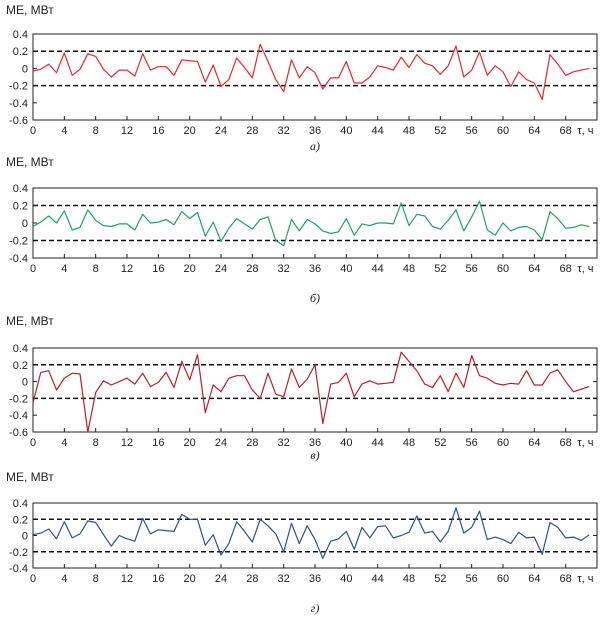 This screenshot has height=620, width=603. Describe the element at coordinates (314, 455) in the screenshot. I see `panel-caption: в)` at that location.